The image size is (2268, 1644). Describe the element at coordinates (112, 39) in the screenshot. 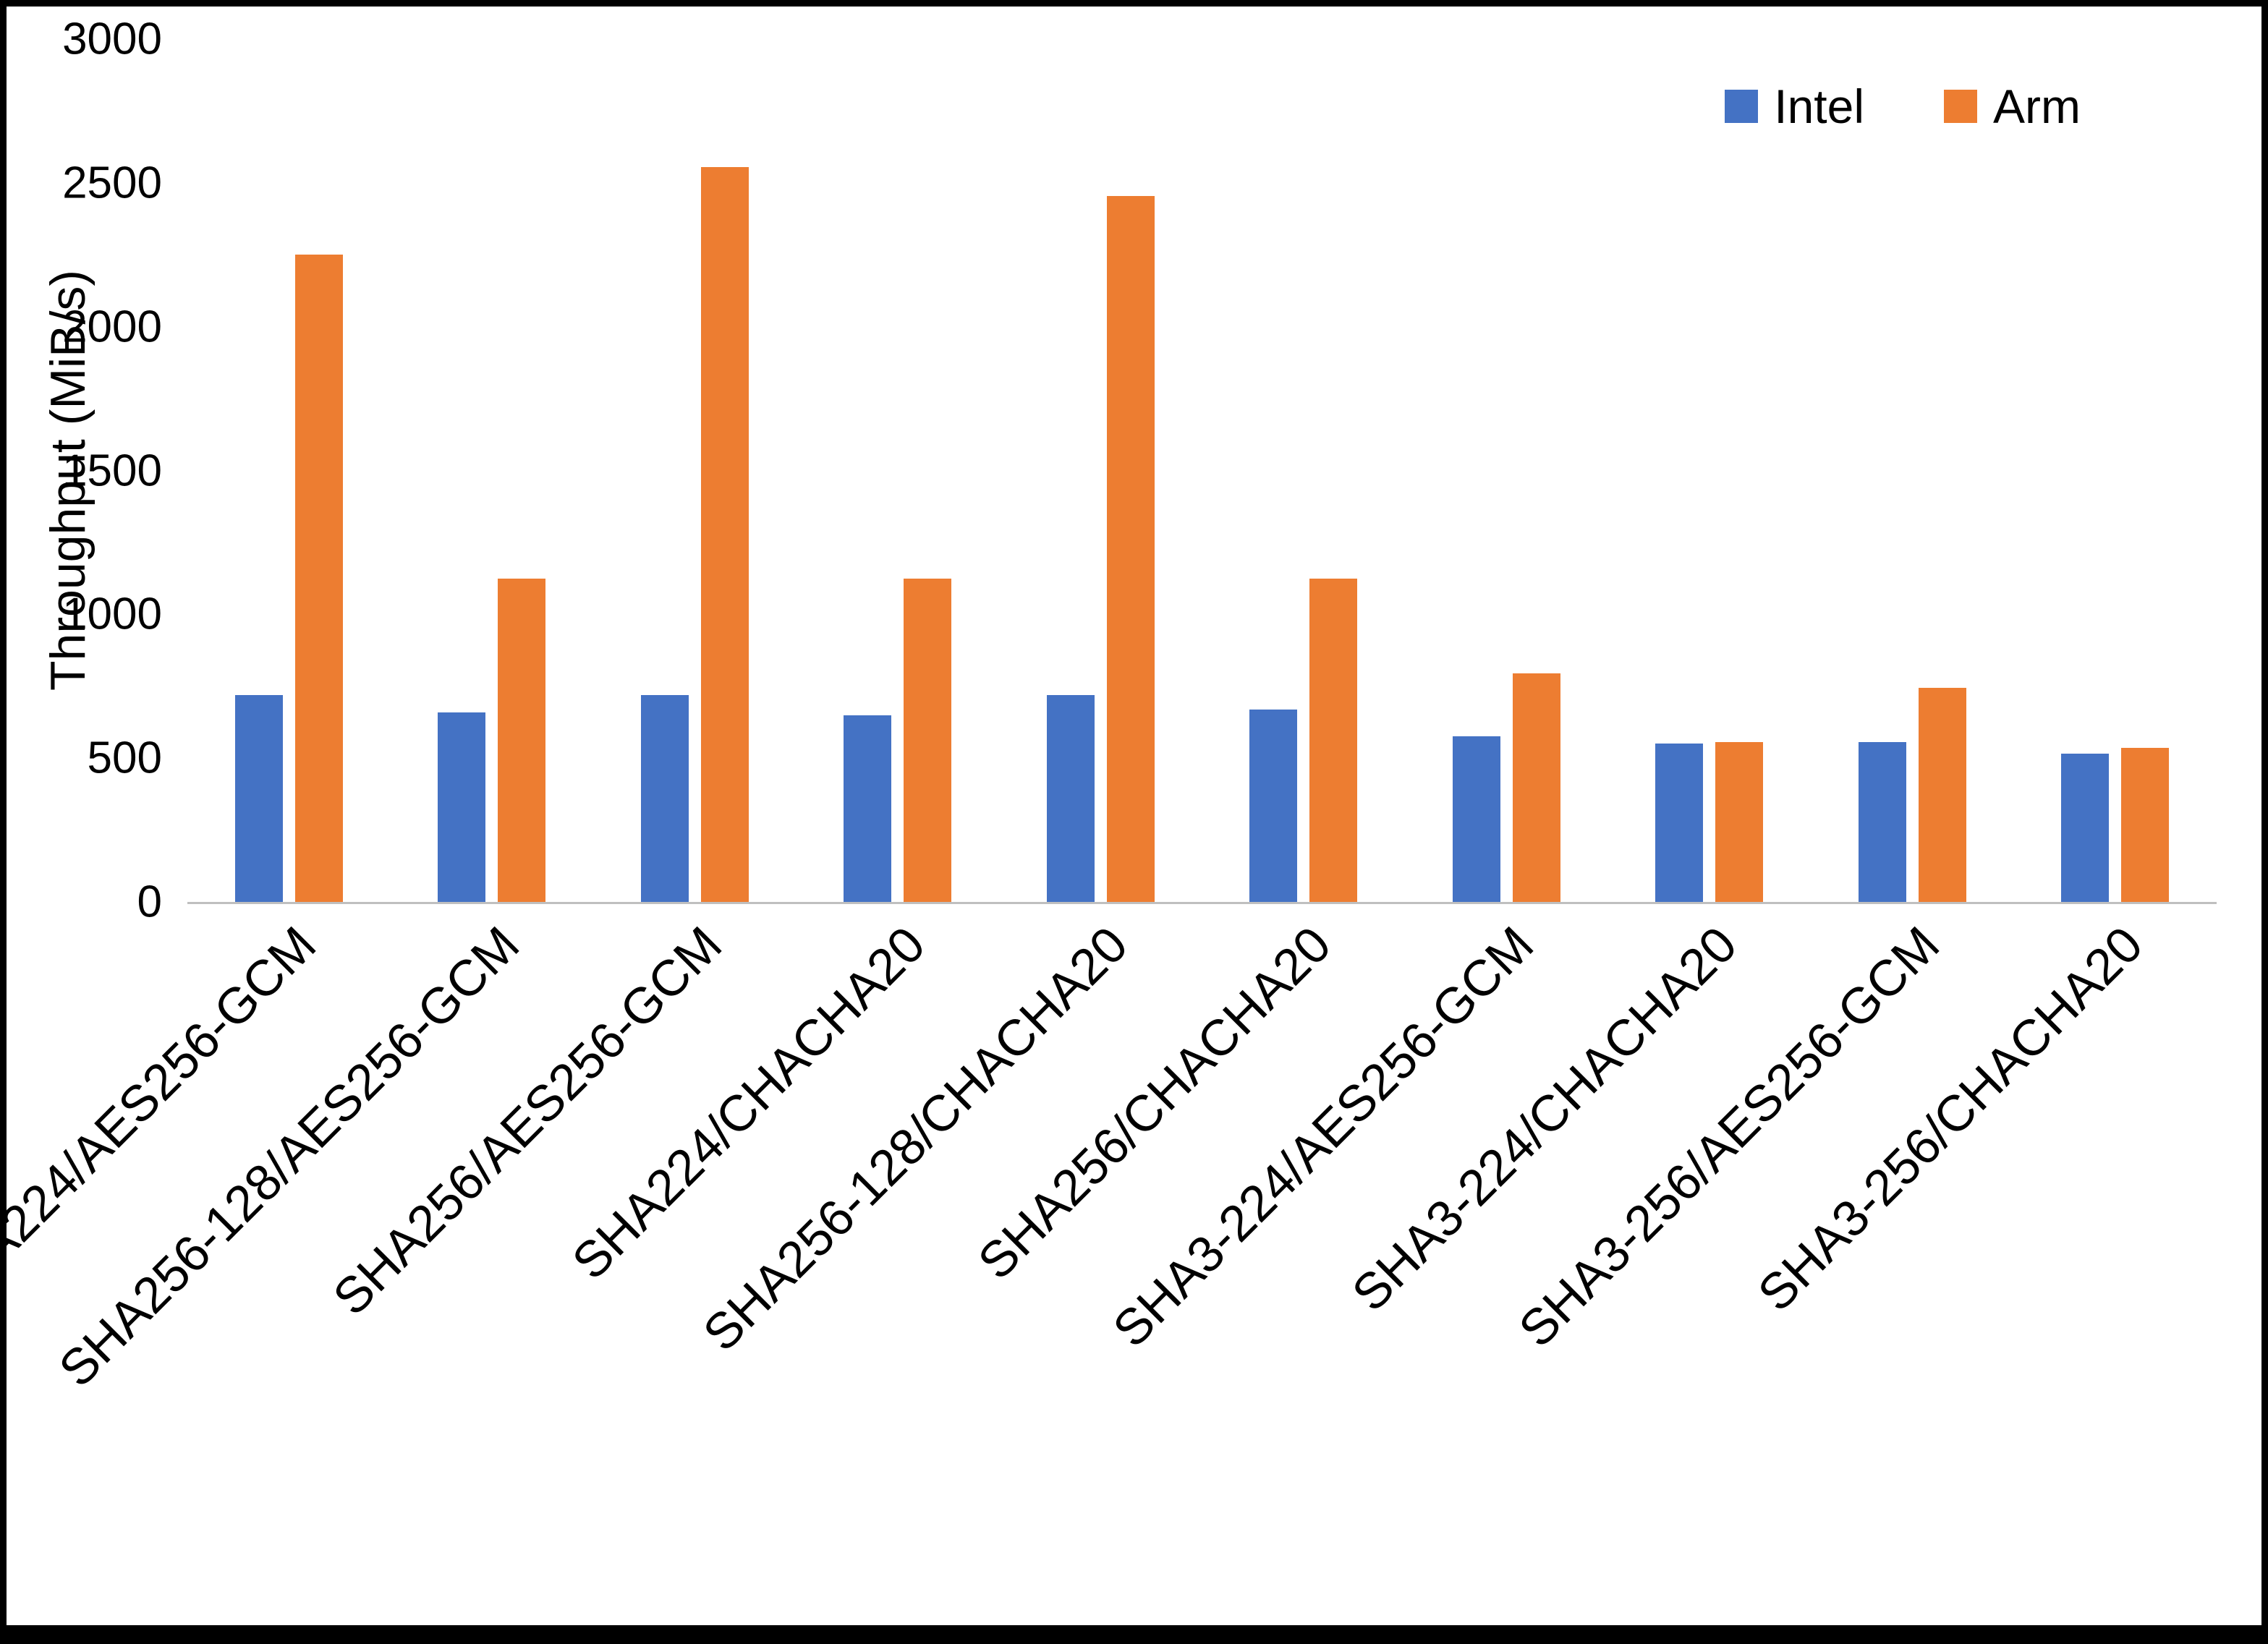

I see `y-tick-label: 3000` at that location.